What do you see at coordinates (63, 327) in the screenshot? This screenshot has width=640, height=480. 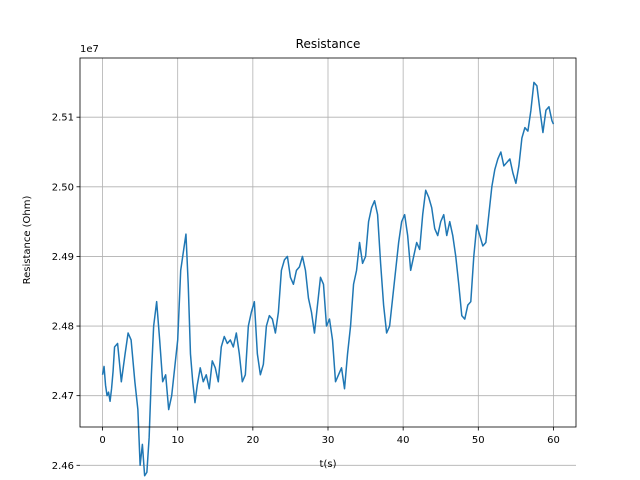 I see `y-tick-label: 2.48` at bounding box center [63, 327].